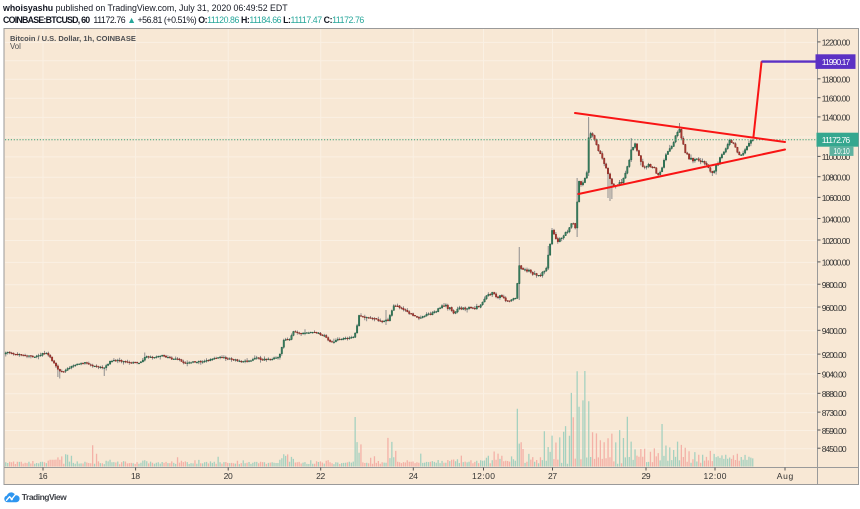 Image resolution: width=860 pixels, height=509 pixels. What do you see at coordinates (836, 140) in the screenshot?
I see `svg-text: 11172.76` at bounding box center [836, 140].